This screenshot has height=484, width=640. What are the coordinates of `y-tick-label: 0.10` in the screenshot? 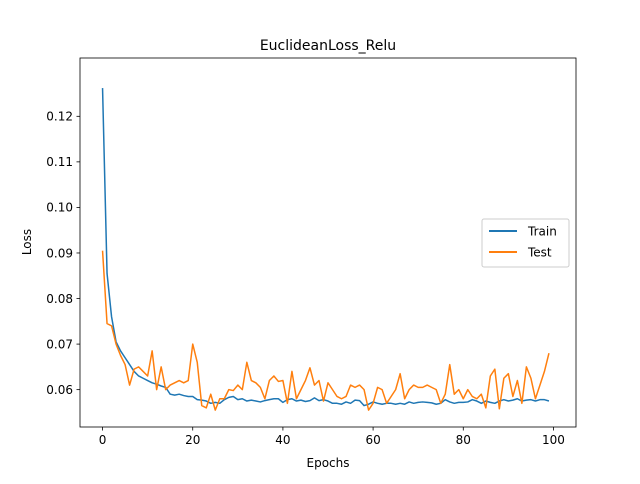 It's located at (59, 208).